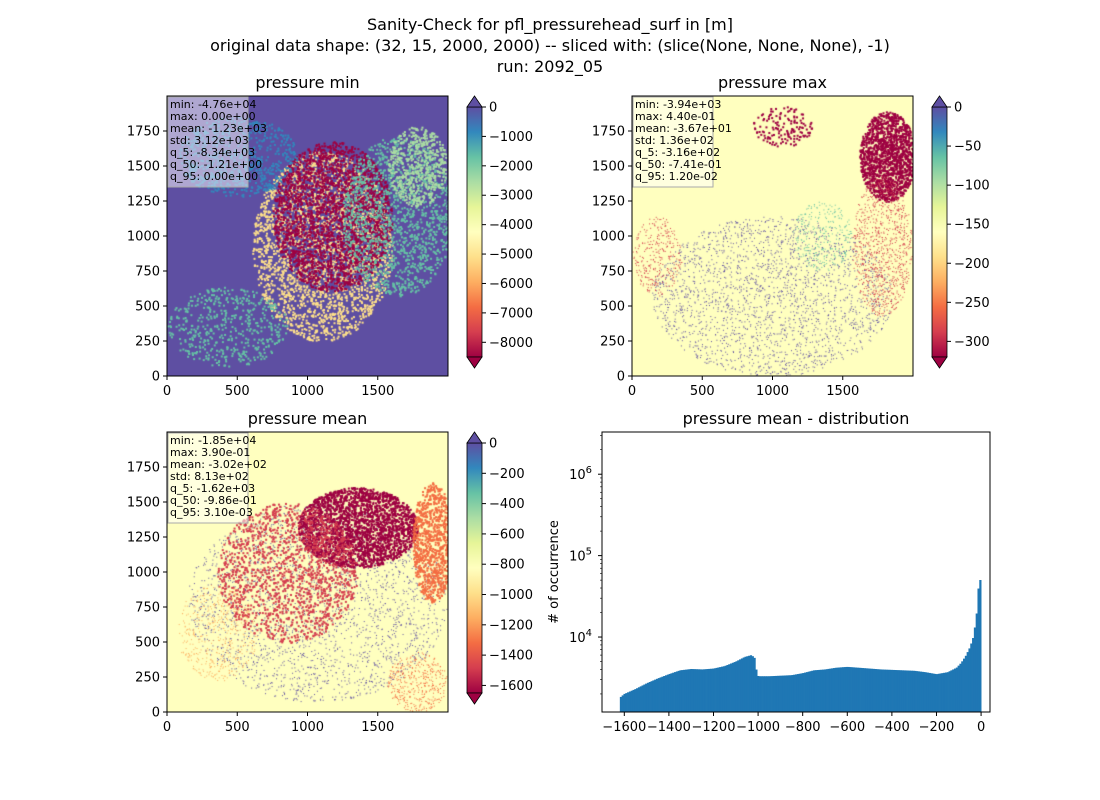 The height and width of the screenshot is (800, 1100). I want to click on stats-line: mean: -3.67e+01, so click(683, 128).